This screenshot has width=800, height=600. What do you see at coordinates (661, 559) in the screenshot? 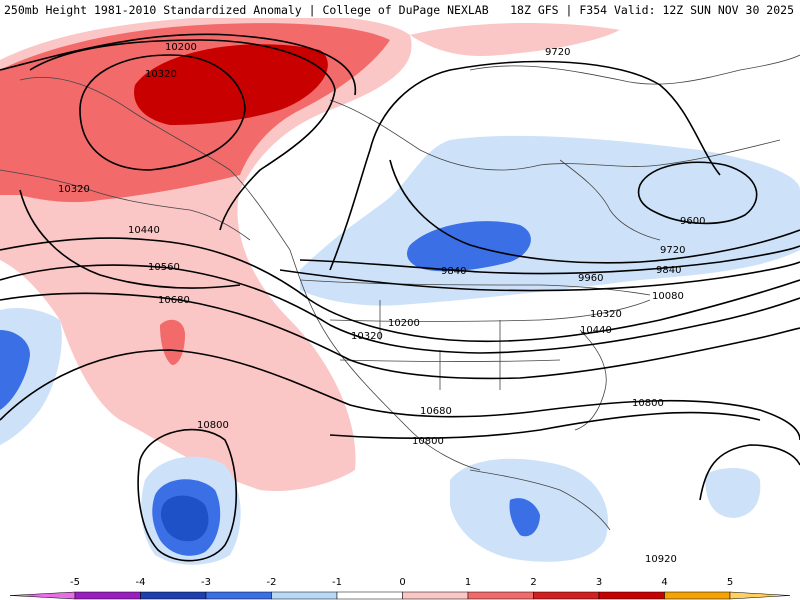
I see `contour-label: 10920` at bounding box center [661, 559].